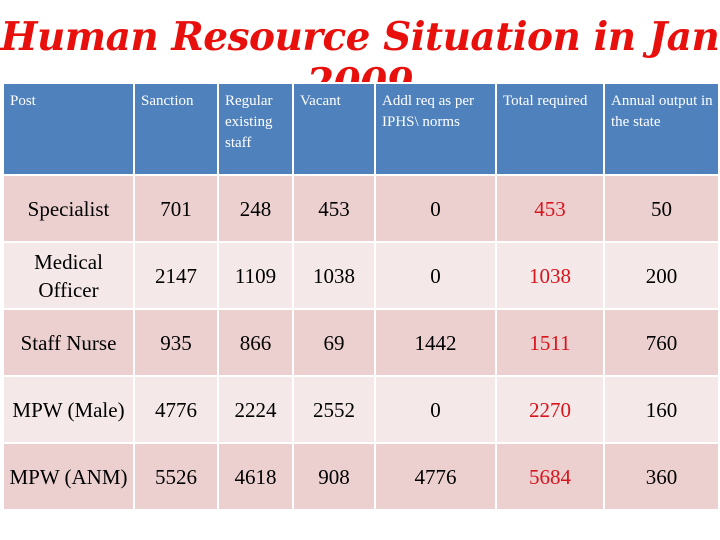 Image resolution: width=720 pixels, height=540 pixels. What do you see at coordinates (176, 476) in the screenshot?
I see `cell-sanction: 5526` at bounding box center [176, 476].